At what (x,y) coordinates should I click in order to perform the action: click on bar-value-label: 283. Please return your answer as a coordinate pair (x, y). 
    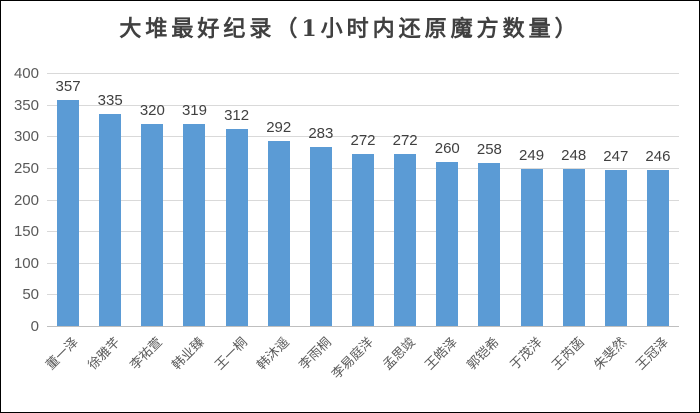
    Looking at the image, I should click on (321, 133).